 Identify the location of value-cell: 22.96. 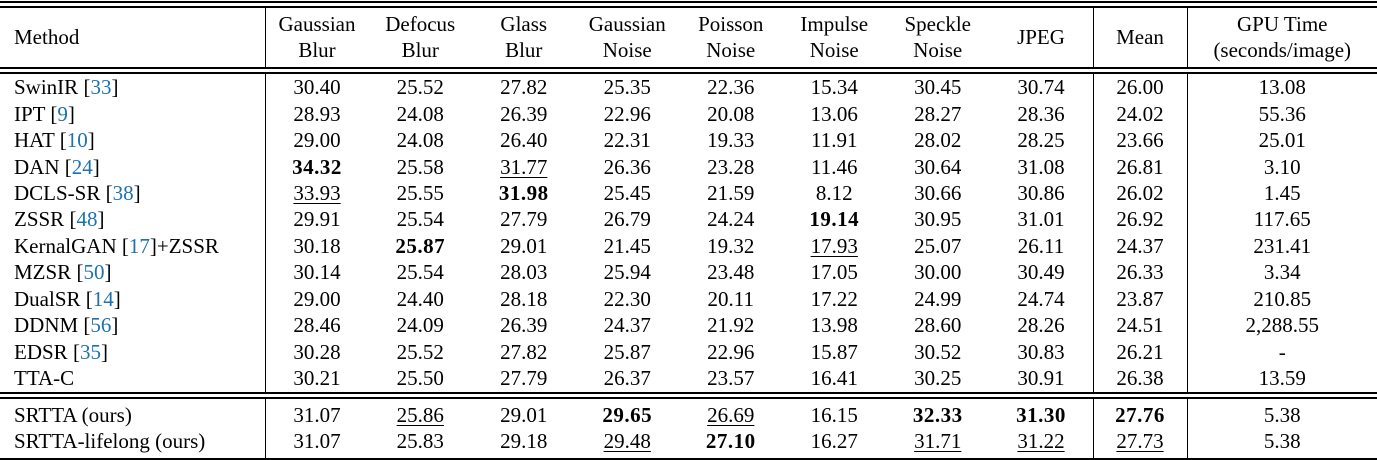
(627, 113).